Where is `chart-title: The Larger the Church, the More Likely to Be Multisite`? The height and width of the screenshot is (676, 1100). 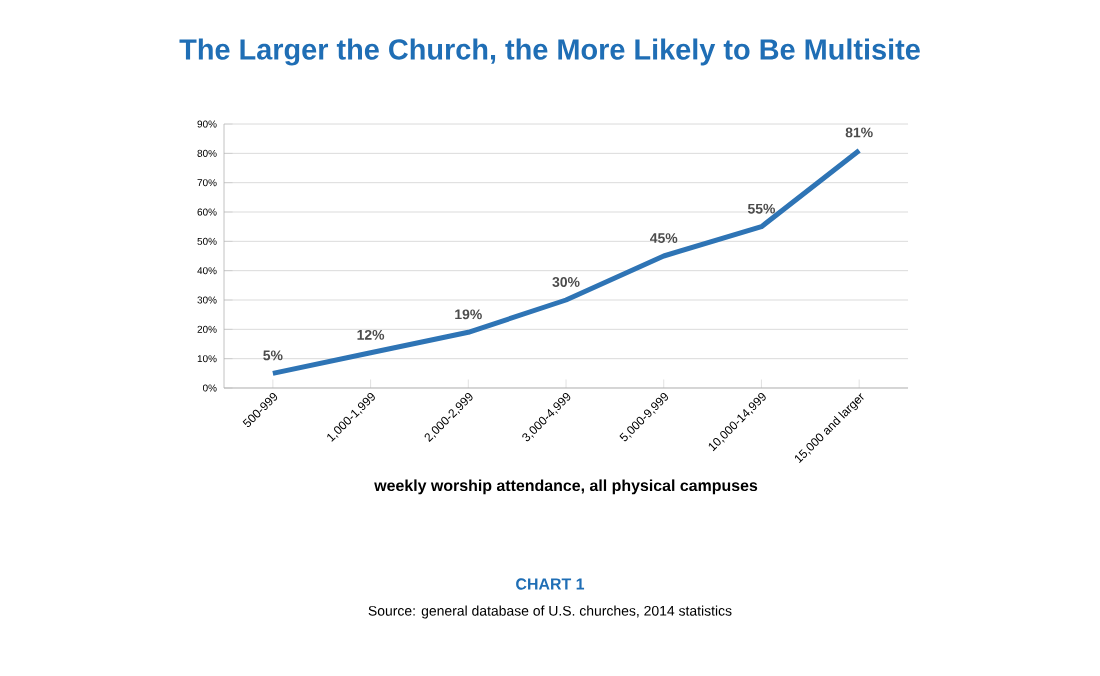
chart-title: The Larger the Church, the More Likely to Be Multisite is located at coordinates (549, 52).